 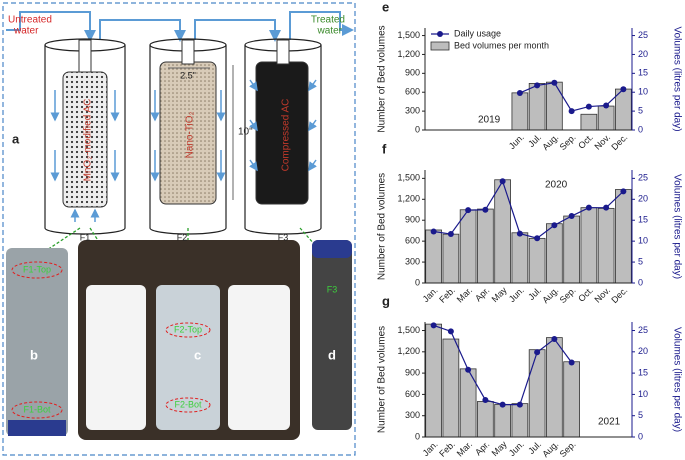 What do you see at coordinates (88, 140) in the screenshot?
I see `media-label: MnO₂-modified AC` at bounding box center [88, 140].